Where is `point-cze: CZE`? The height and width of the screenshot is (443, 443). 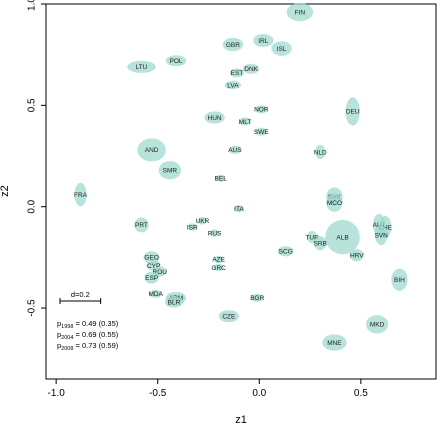 point-cze: CZE is located at coordinates (228, 316).